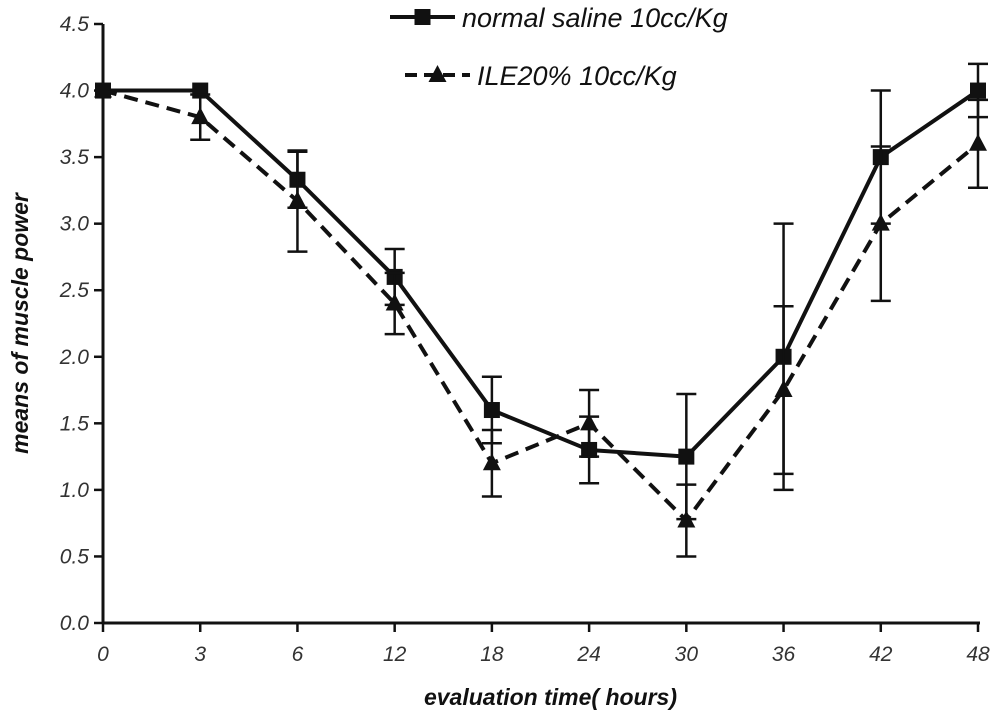 The width and height of the screenshot is (1000, 715). I want to click on y-tick-label: 1.5, so click(75, 423).